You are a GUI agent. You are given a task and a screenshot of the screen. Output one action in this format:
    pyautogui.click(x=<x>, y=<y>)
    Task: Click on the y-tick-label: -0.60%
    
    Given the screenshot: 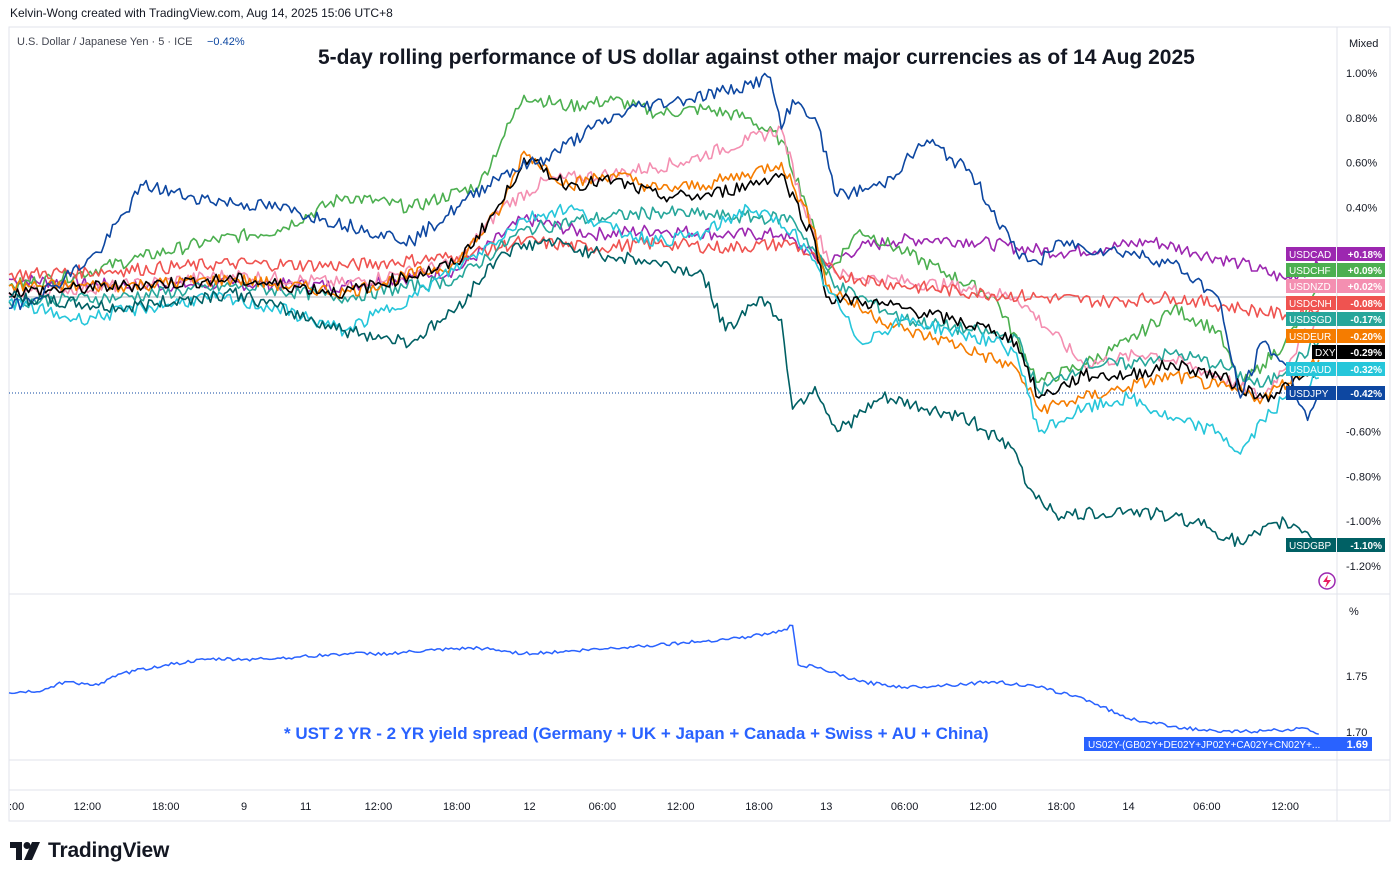 What is the action you would take?
    pyautogui.click(x=1363, y=433)
    